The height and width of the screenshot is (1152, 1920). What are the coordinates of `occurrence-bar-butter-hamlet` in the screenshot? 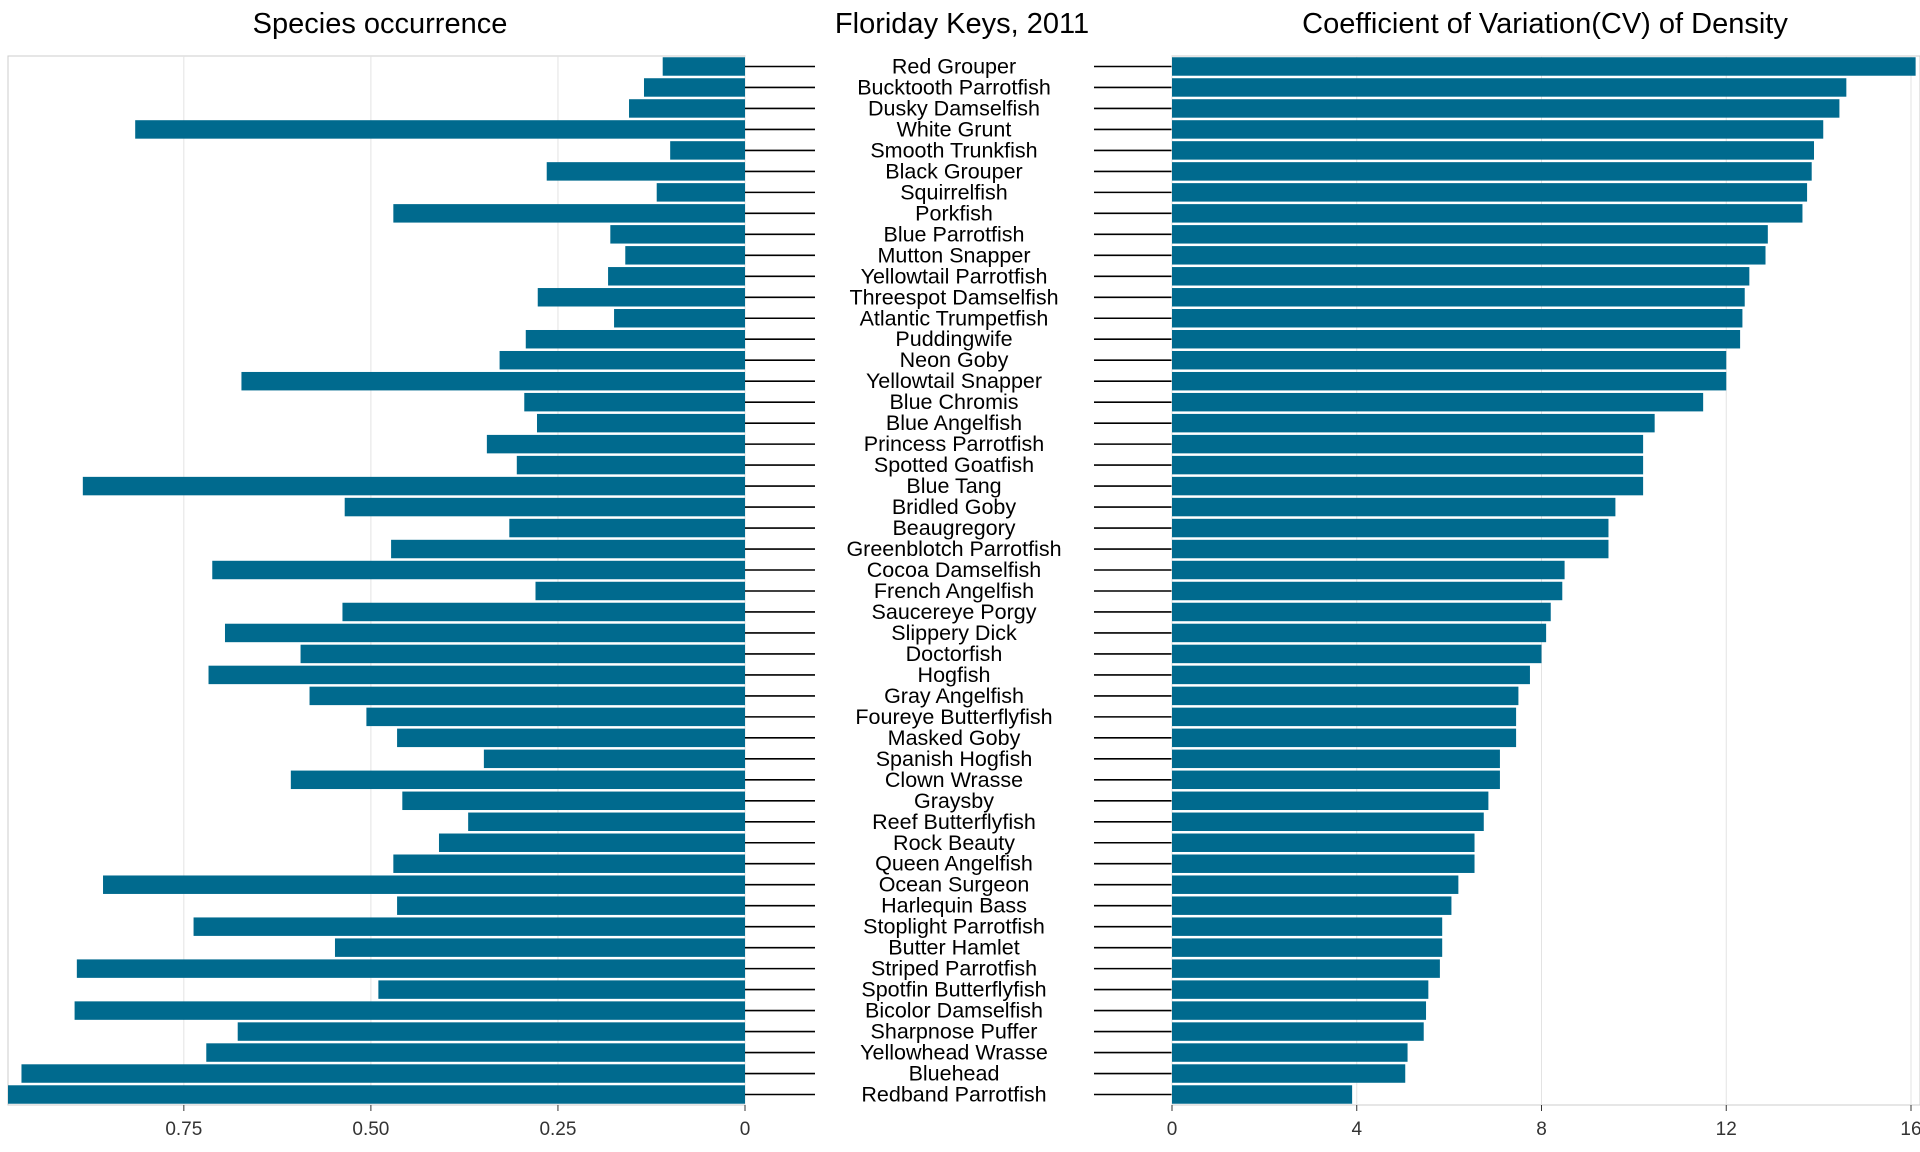 It's located at (539, 947).